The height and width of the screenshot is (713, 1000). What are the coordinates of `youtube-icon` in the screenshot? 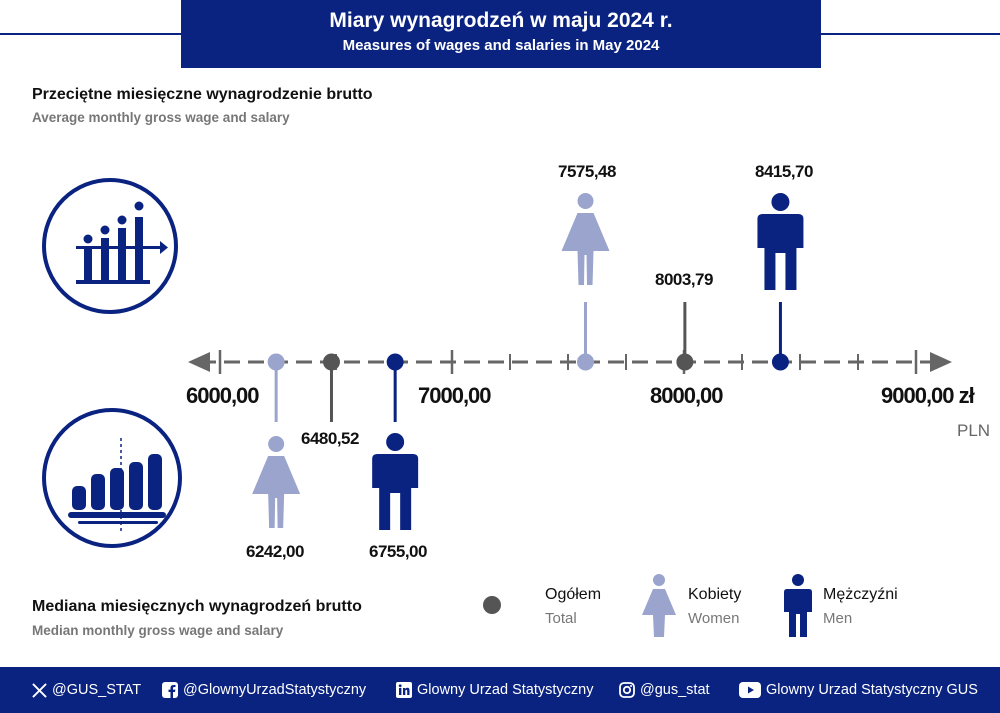 It's located at (750, 690).